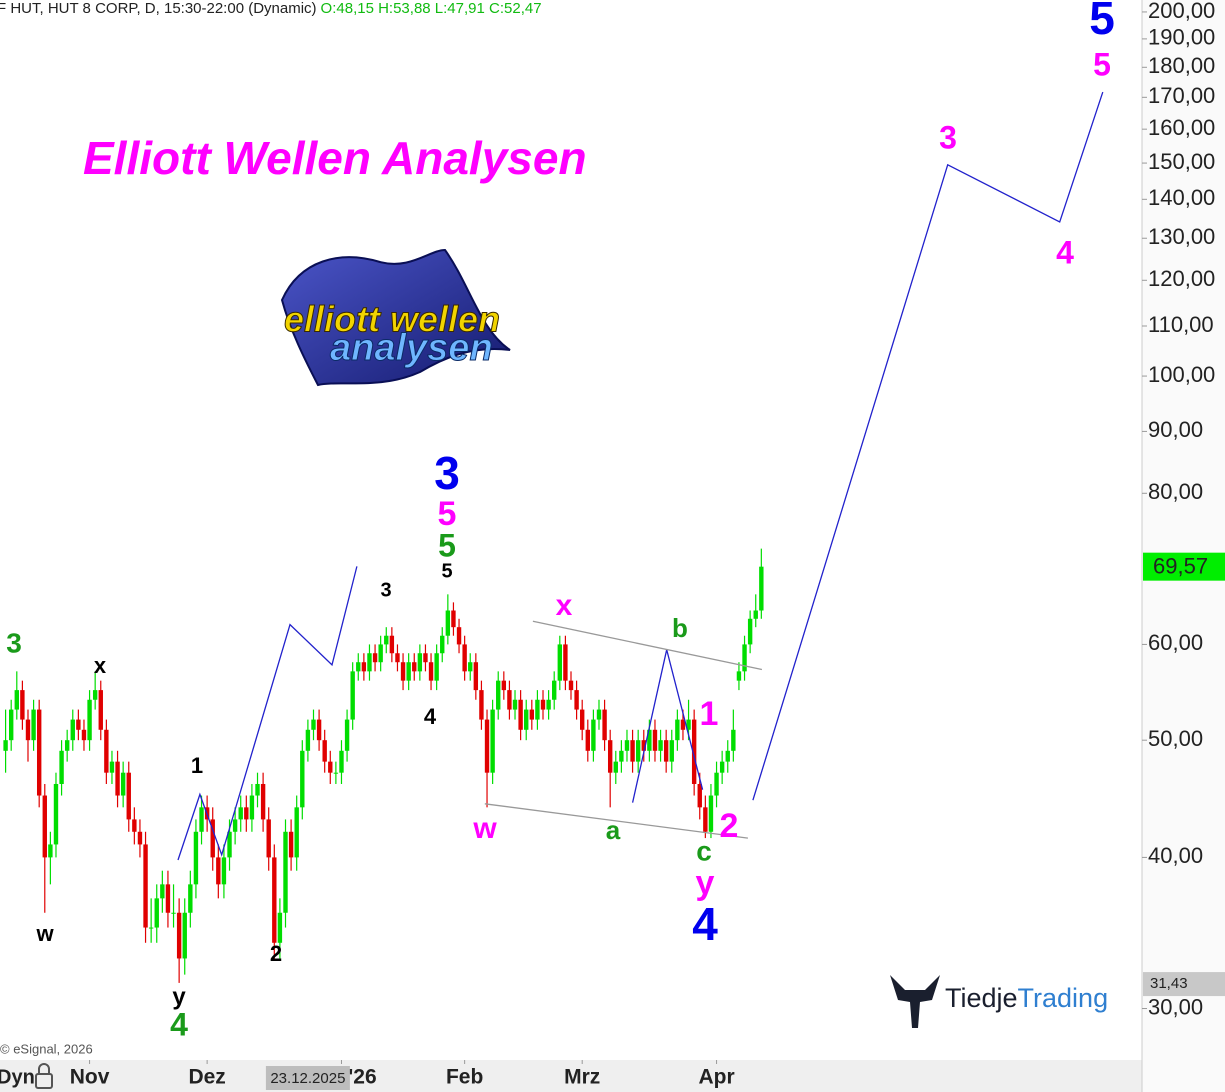 The height and width of the screenshot is (1092, 1225). I want to click on crosshair-box, so click(307, 1078).